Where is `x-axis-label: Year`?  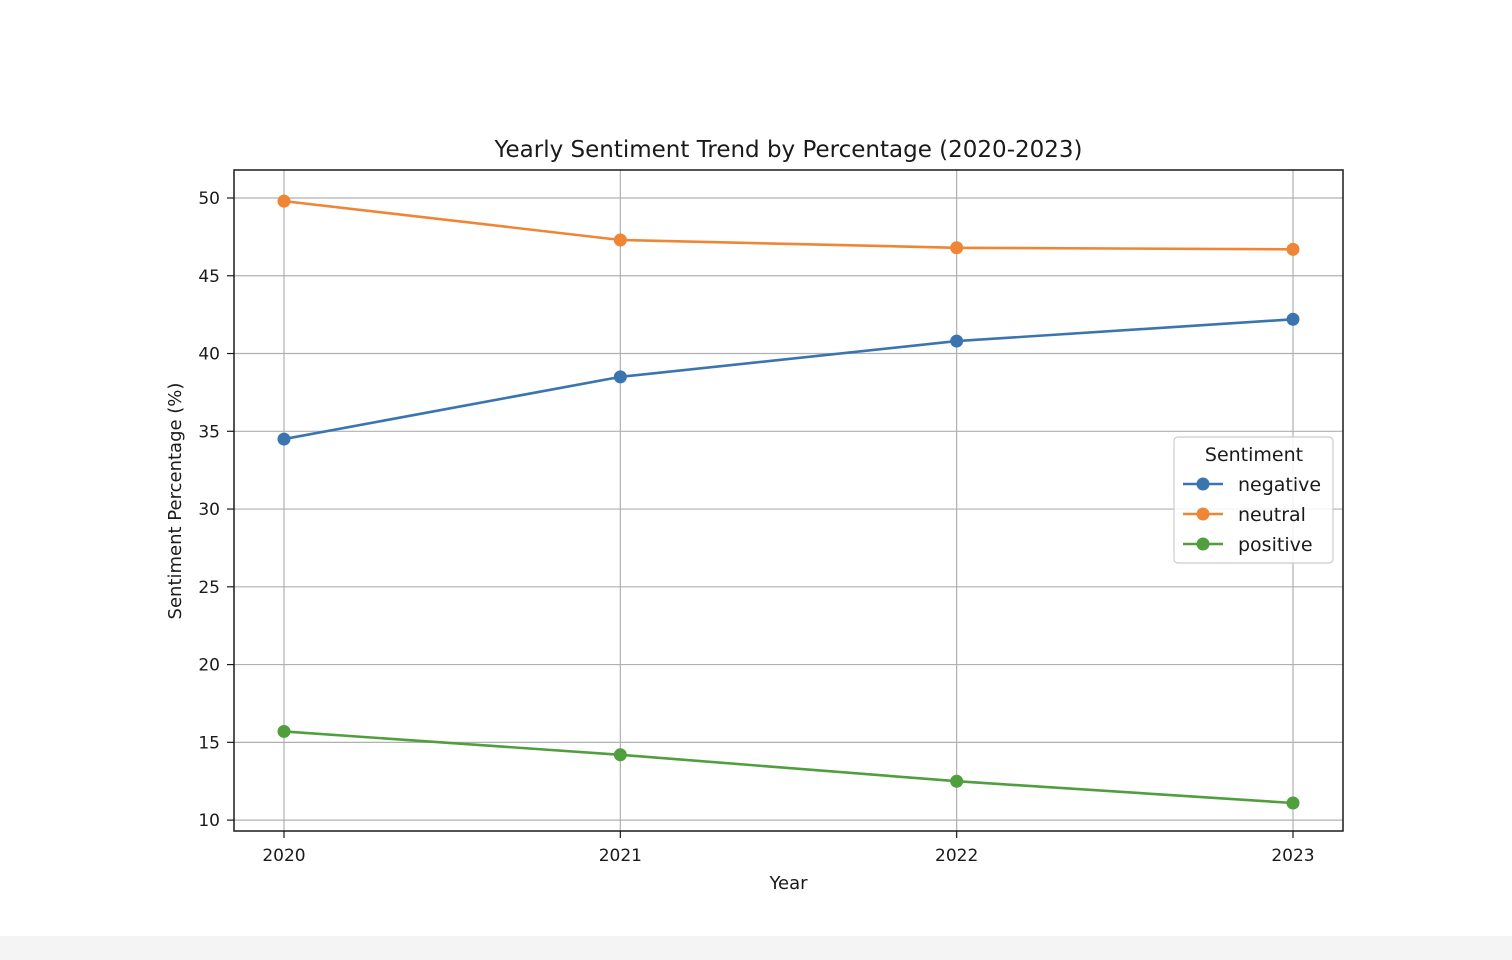 x-axis-label: Year is located at coordinates (788, 883).